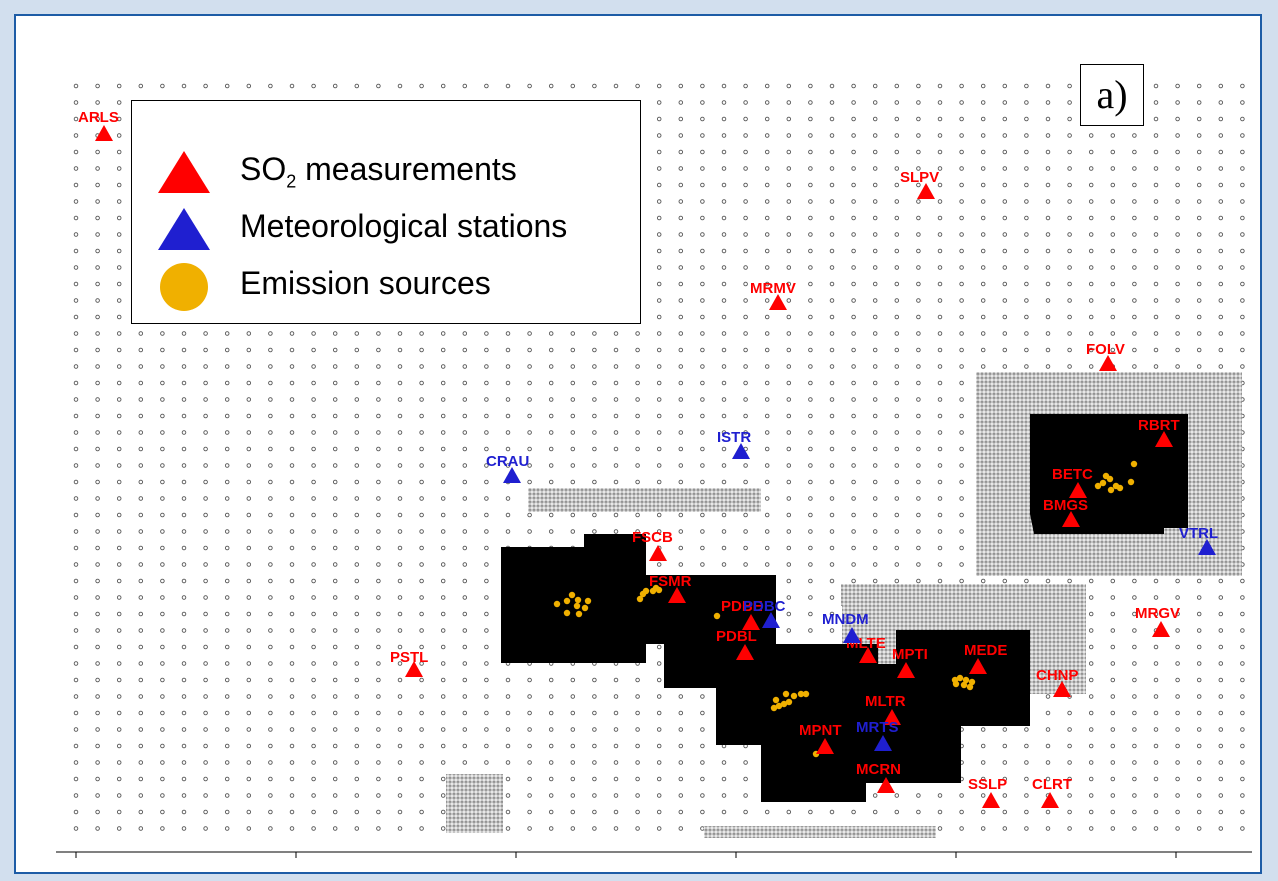 The width and height of the screenshot is (1278, 881). Describe the element at coordinates (406, 169) in the screenshot. I see `legend-so2-suffix: measurements` at that location.